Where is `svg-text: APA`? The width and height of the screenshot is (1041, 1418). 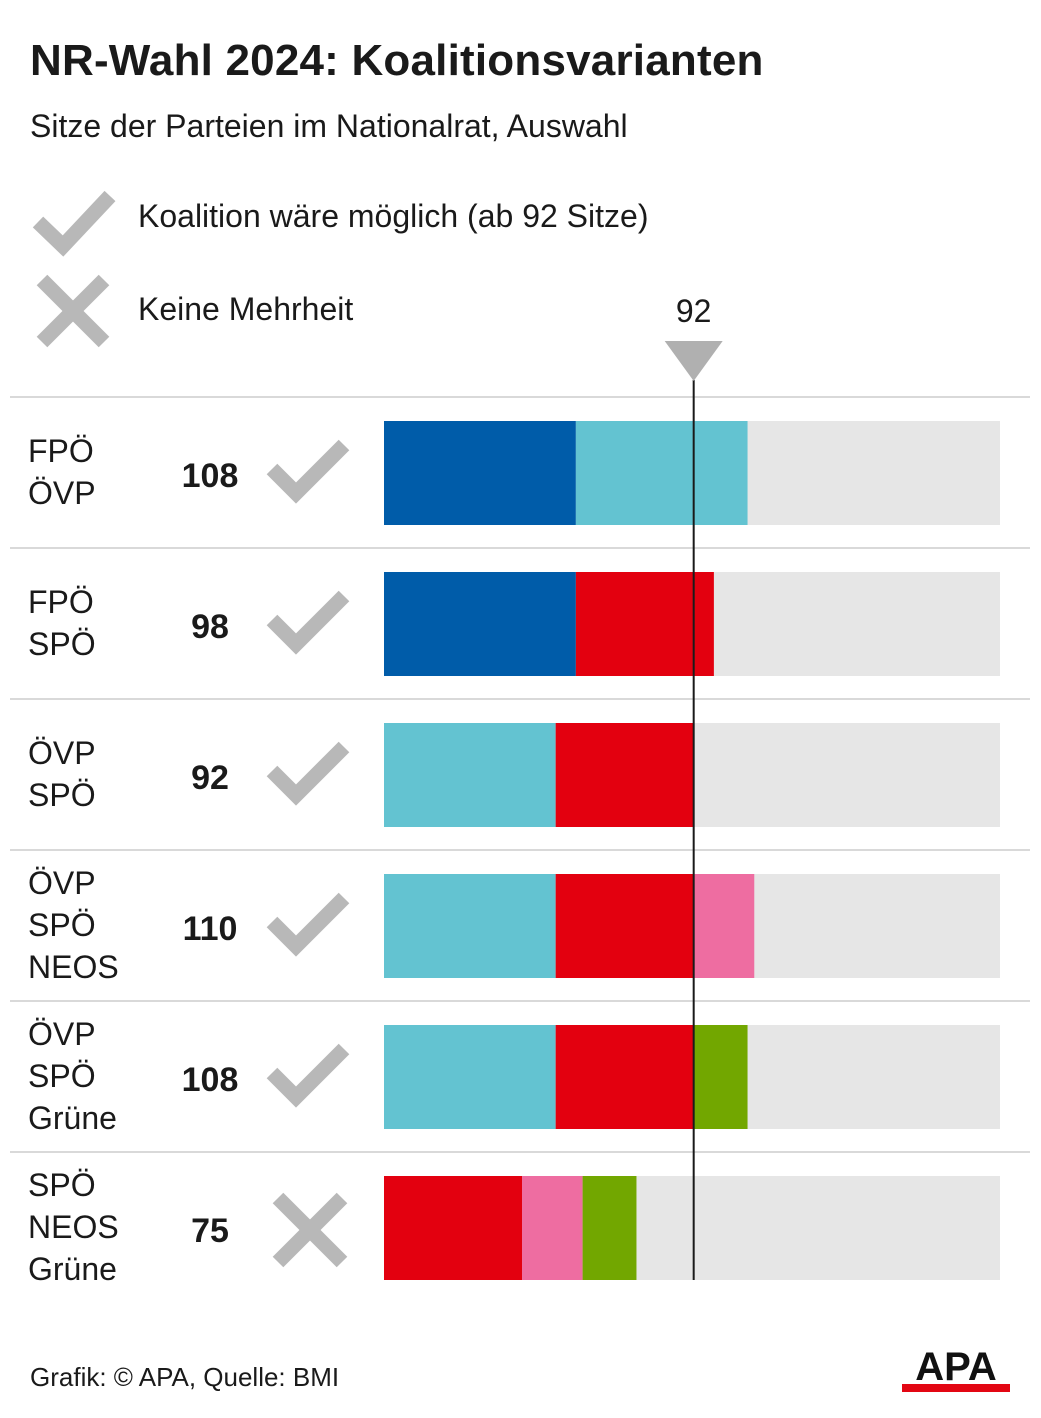 svg-text: APA is located at coordinates (955, 1367).